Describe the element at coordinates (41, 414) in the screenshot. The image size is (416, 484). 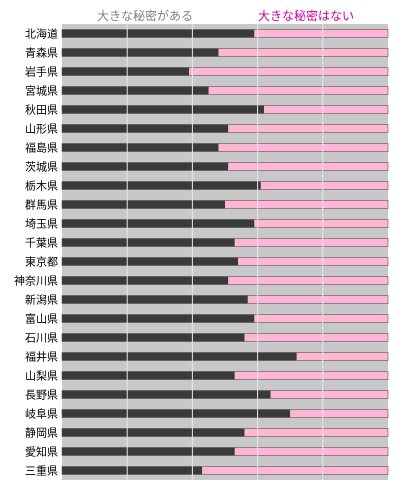
I see `category-label-20: 岐阜県` at that location.